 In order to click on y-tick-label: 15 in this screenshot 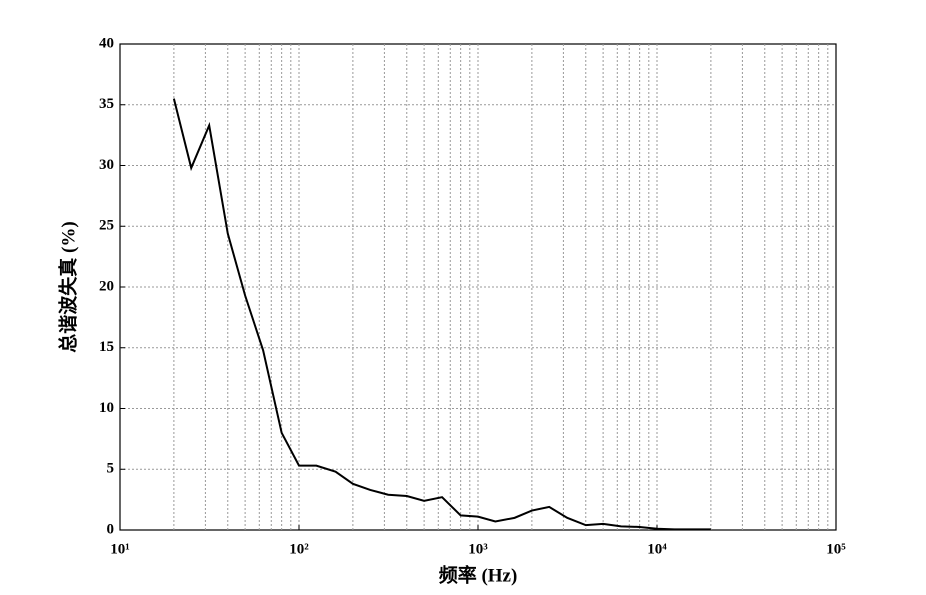, I will do `click(106, 347)`.